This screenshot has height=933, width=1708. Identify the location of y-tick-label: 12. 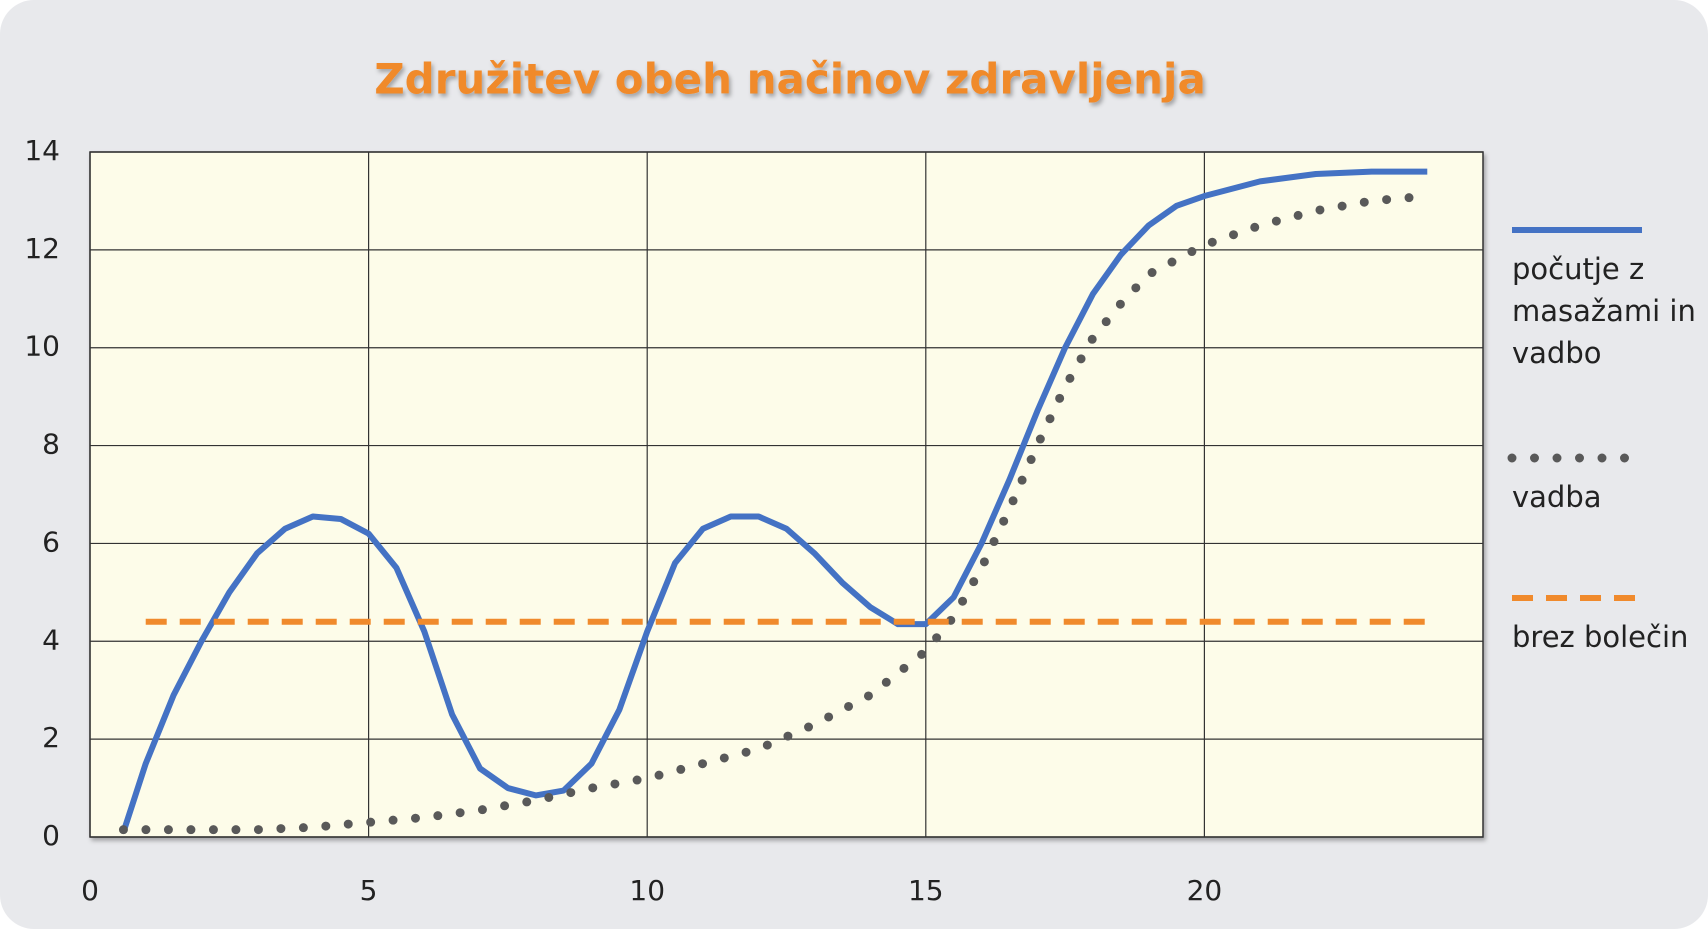
(42, 248).